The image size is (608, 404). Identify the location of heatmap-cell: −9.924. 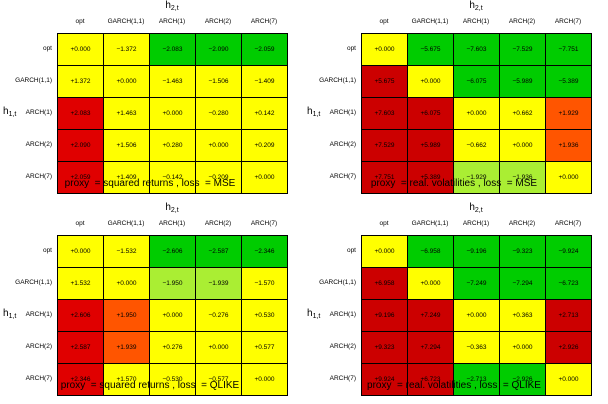
(568, 251).